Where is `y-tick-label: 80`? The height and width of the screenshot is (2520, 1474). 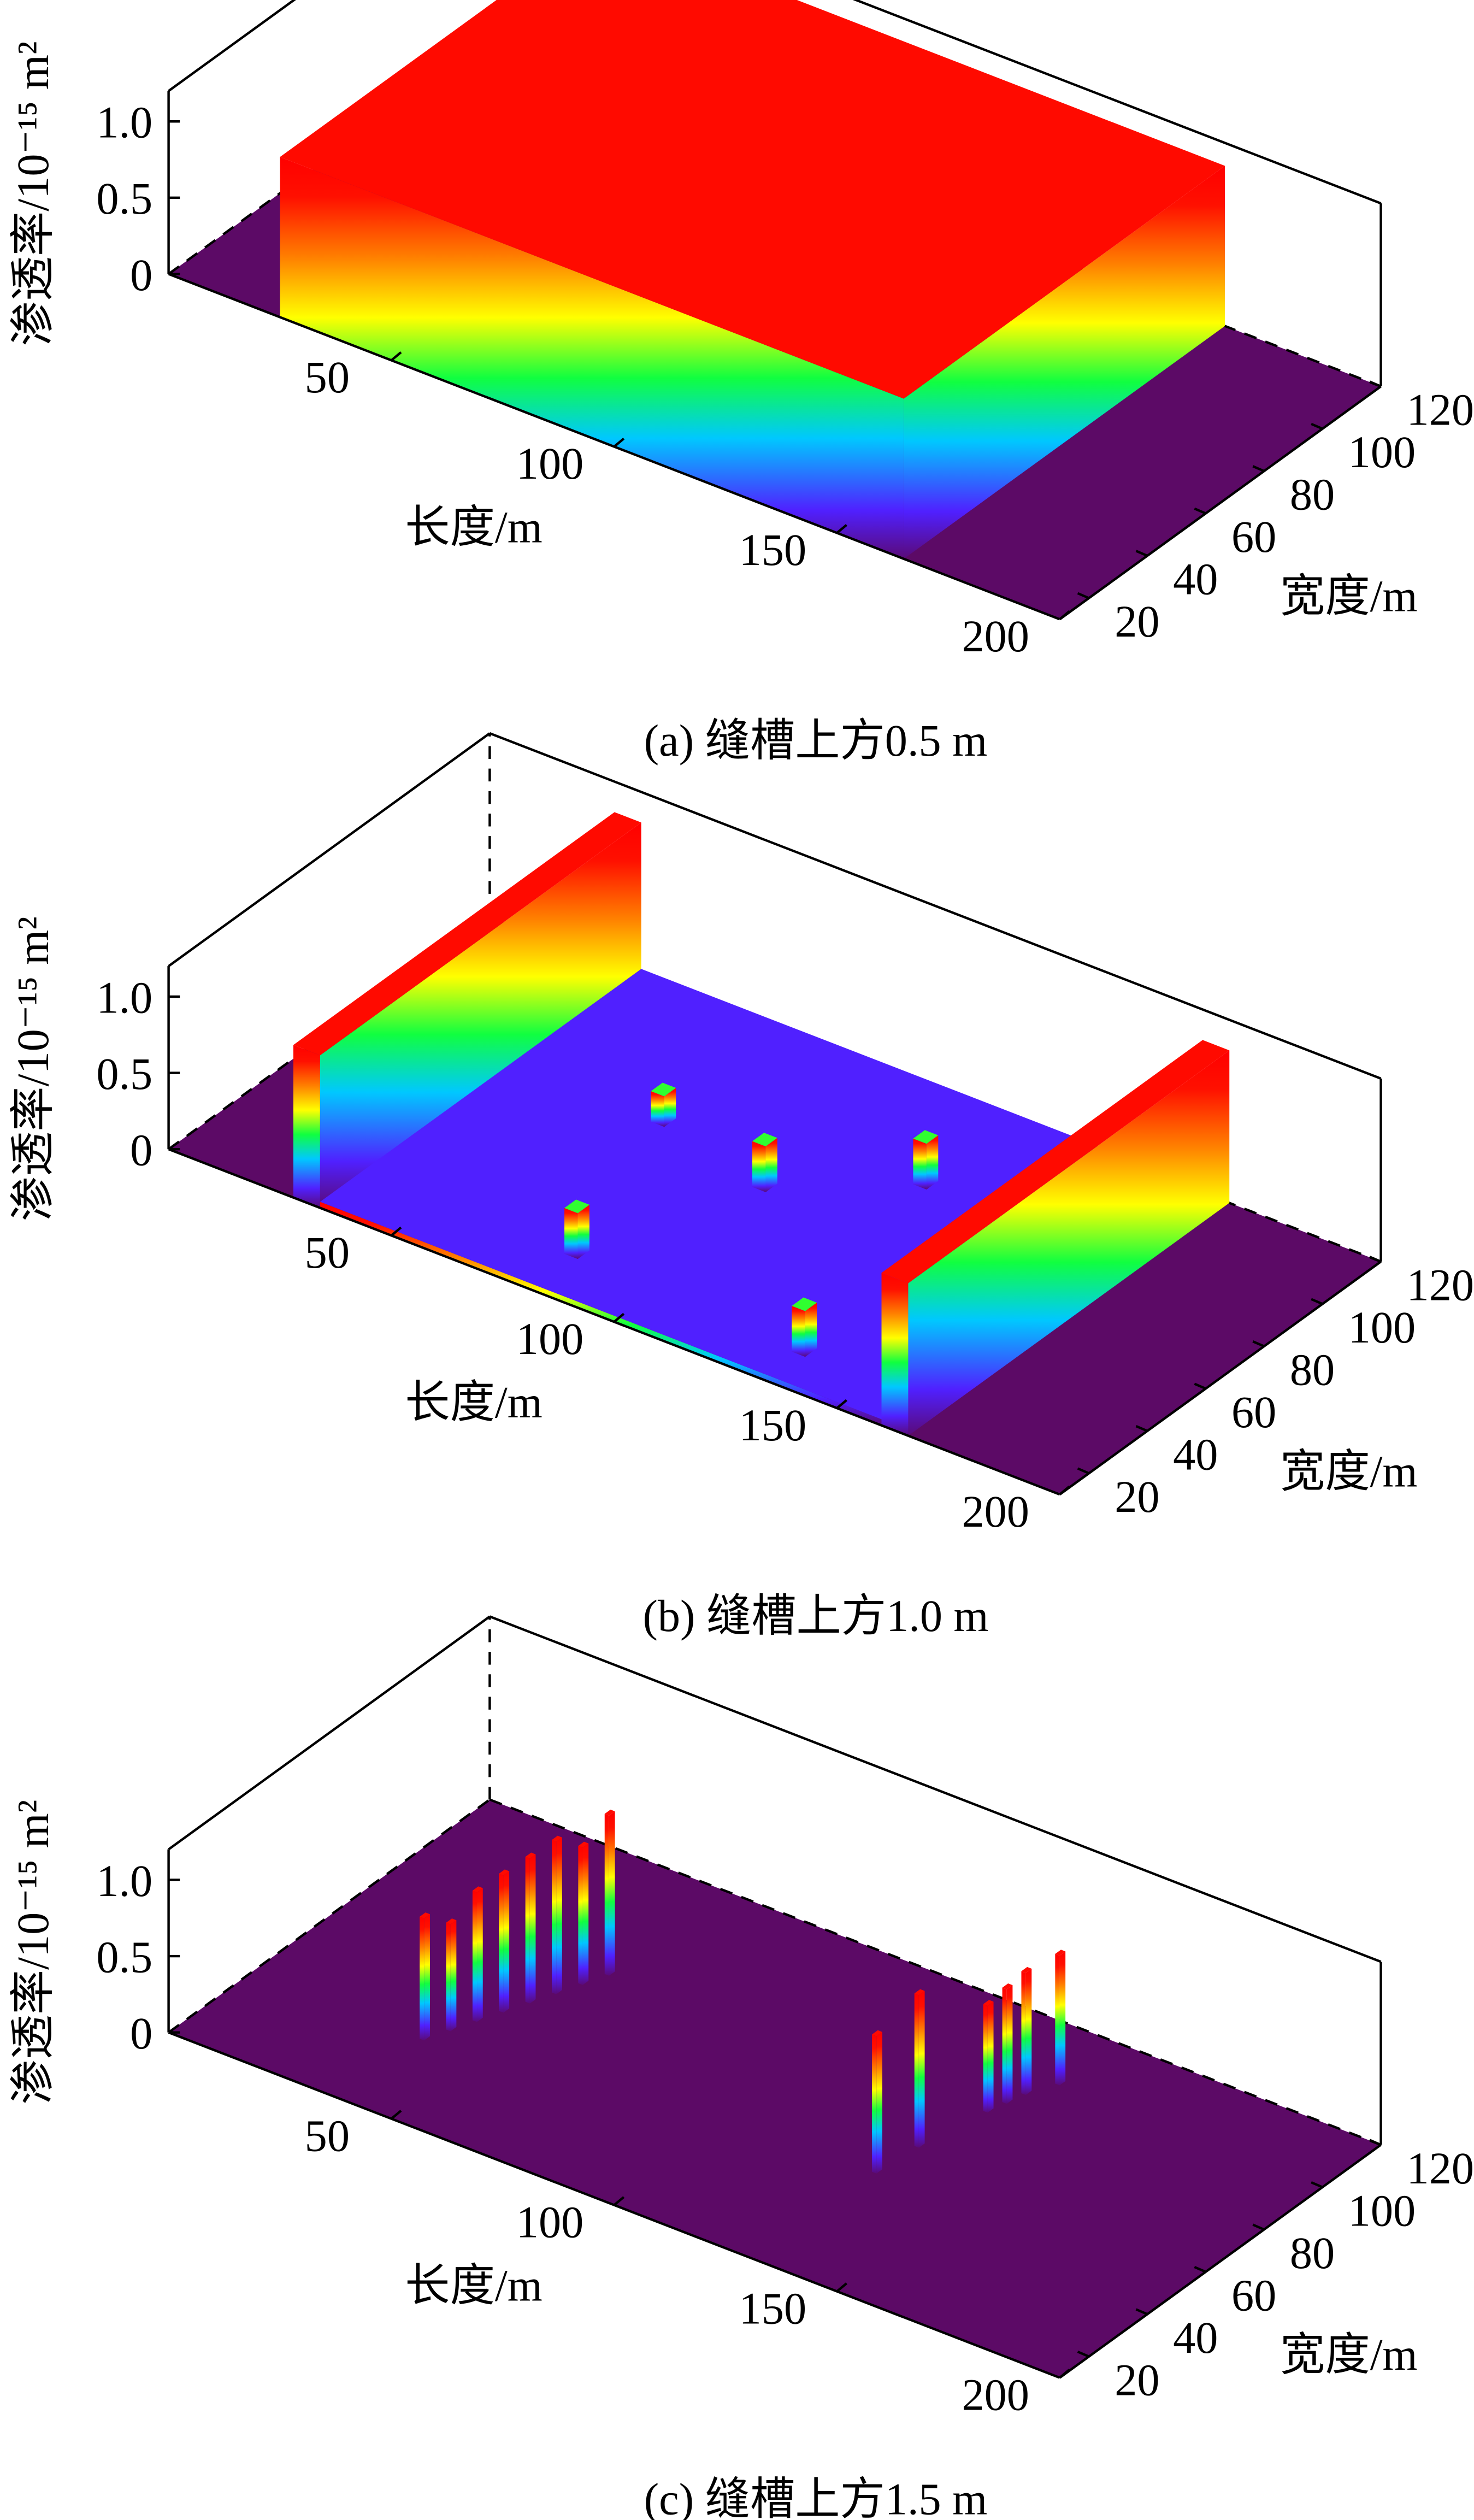
y-tick-label: 80 is located at coordinates (1312, 495).